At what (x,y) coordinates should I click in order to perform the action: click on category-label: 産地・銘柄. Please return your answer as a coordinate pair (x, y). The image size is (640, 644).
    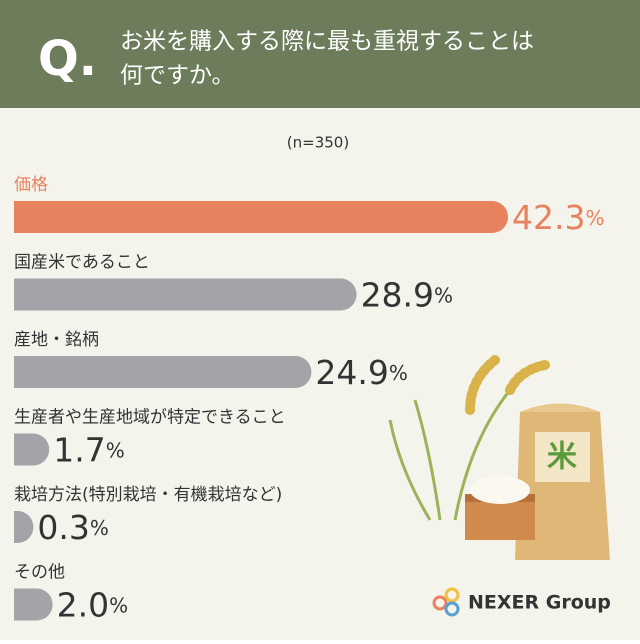
    Looking at the image, I should click on (56, 340).